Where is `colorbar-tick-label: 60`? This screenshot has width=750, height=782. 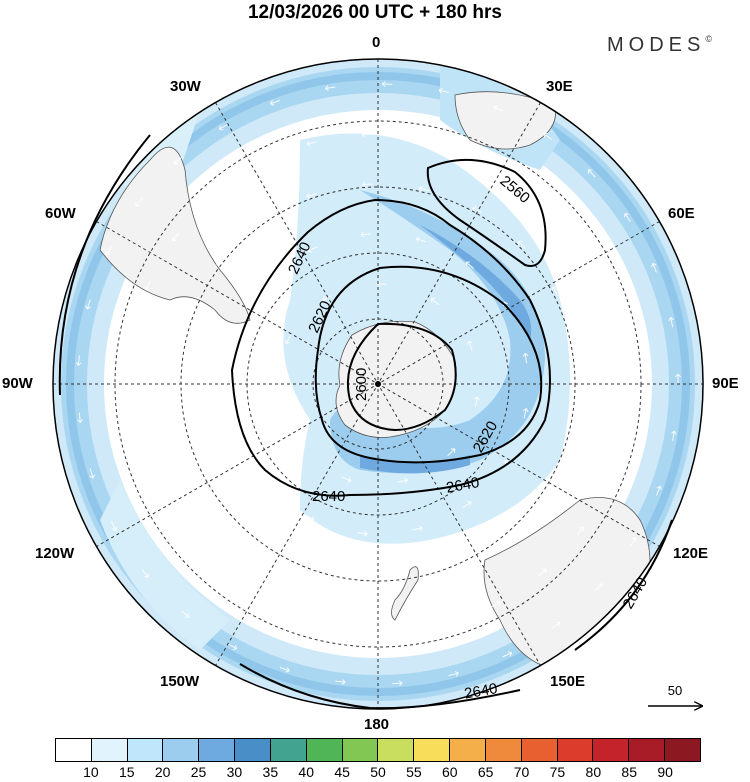 colorbar-tick-label: 60 is located at coordinates (449, 772).